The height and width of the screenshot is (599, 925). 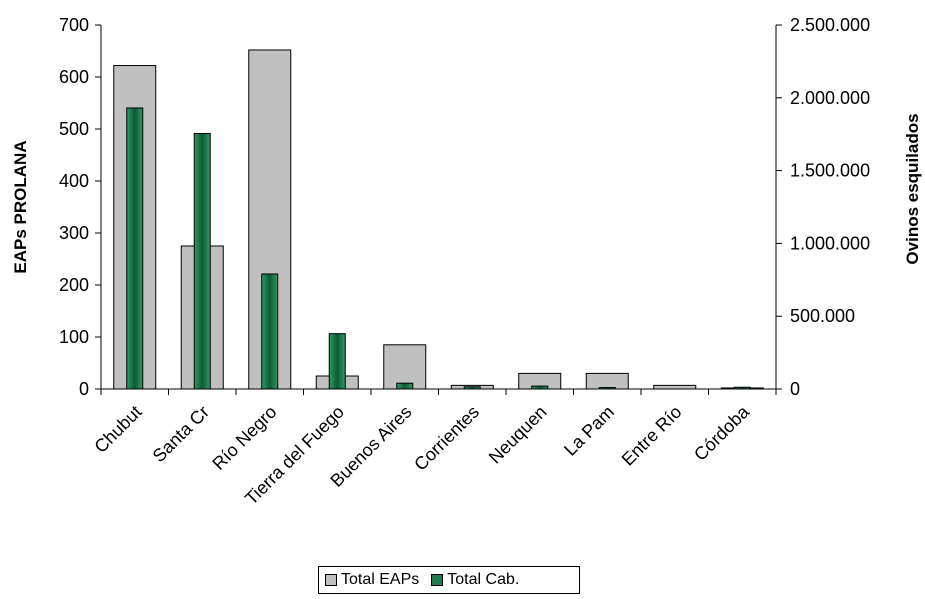 I want to click on y2-tick-label: 2.500.000, so click(x=830, y=25).